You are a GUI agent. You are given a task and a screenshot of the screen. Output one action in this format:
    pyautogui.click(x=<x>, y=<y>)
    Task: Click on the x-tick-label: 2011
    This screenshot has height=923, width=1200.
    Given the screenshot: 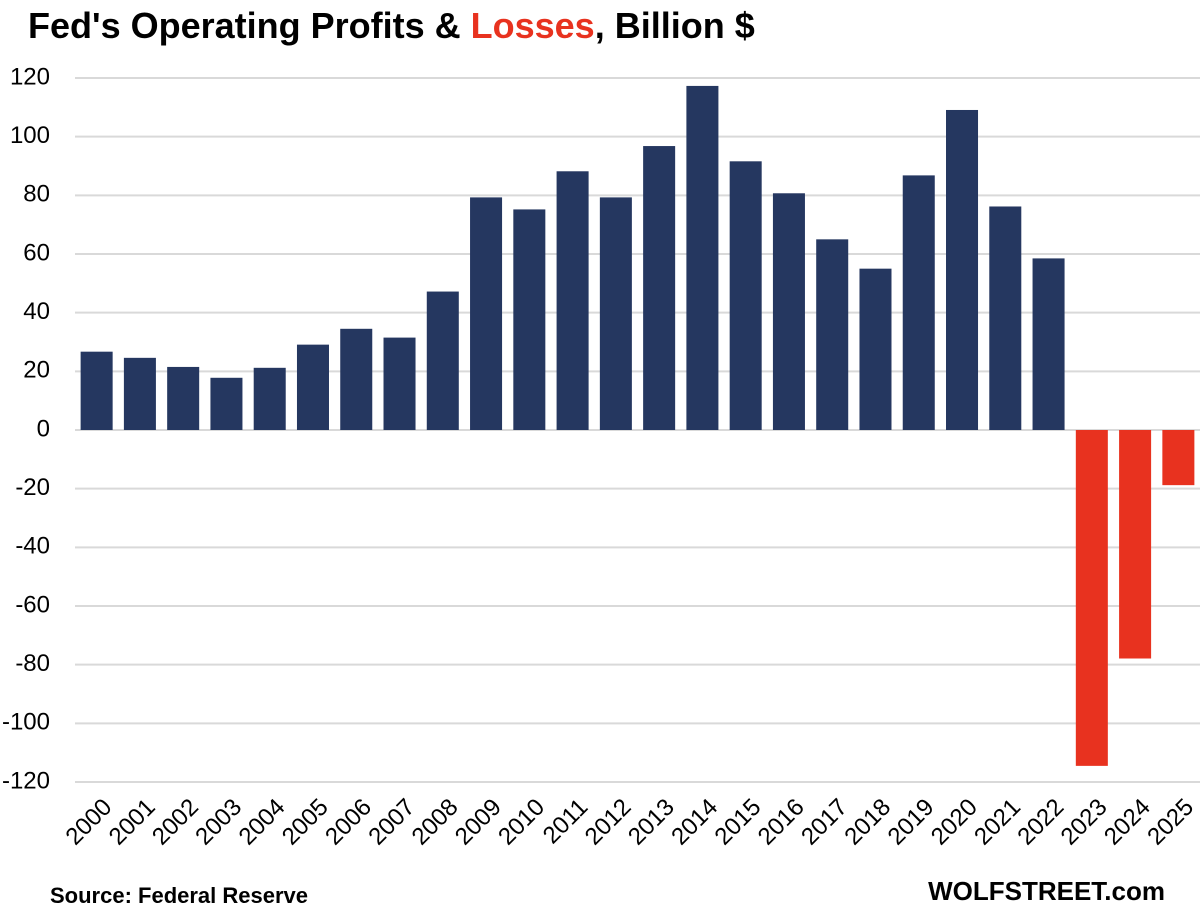 What is the action you would take?
    pyautogui.click(x=566, y=822)
    